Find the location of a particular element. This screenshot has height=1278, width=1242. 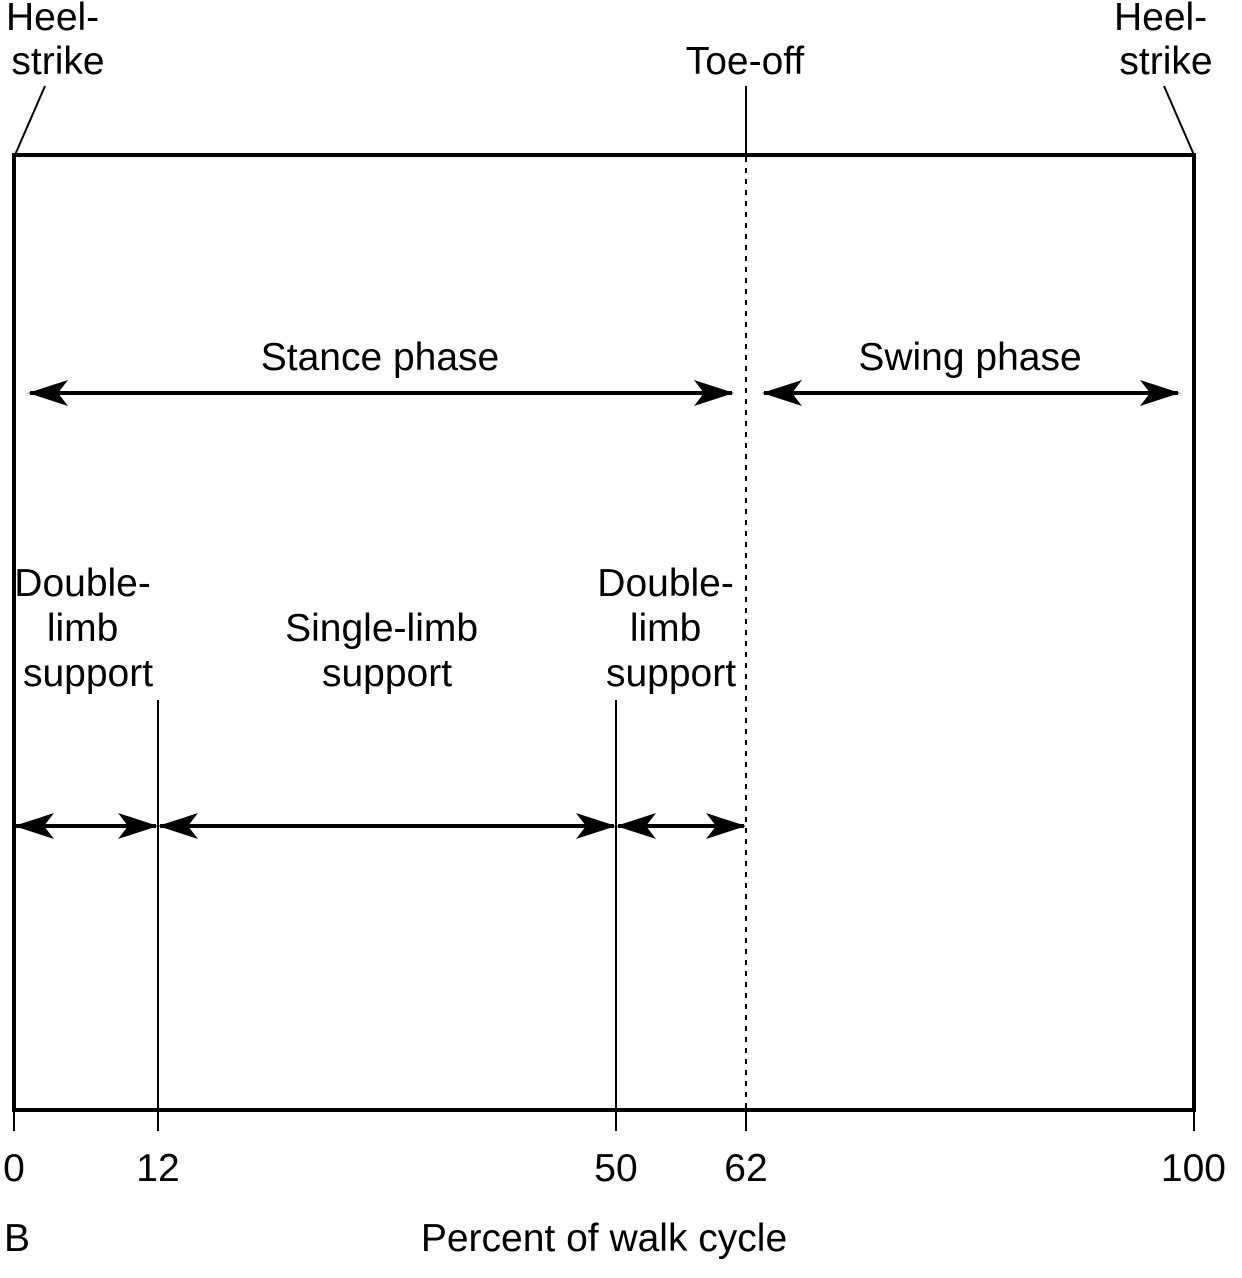

heel-strike-left-label: Heel- strike is located at coordinates (58, 41).